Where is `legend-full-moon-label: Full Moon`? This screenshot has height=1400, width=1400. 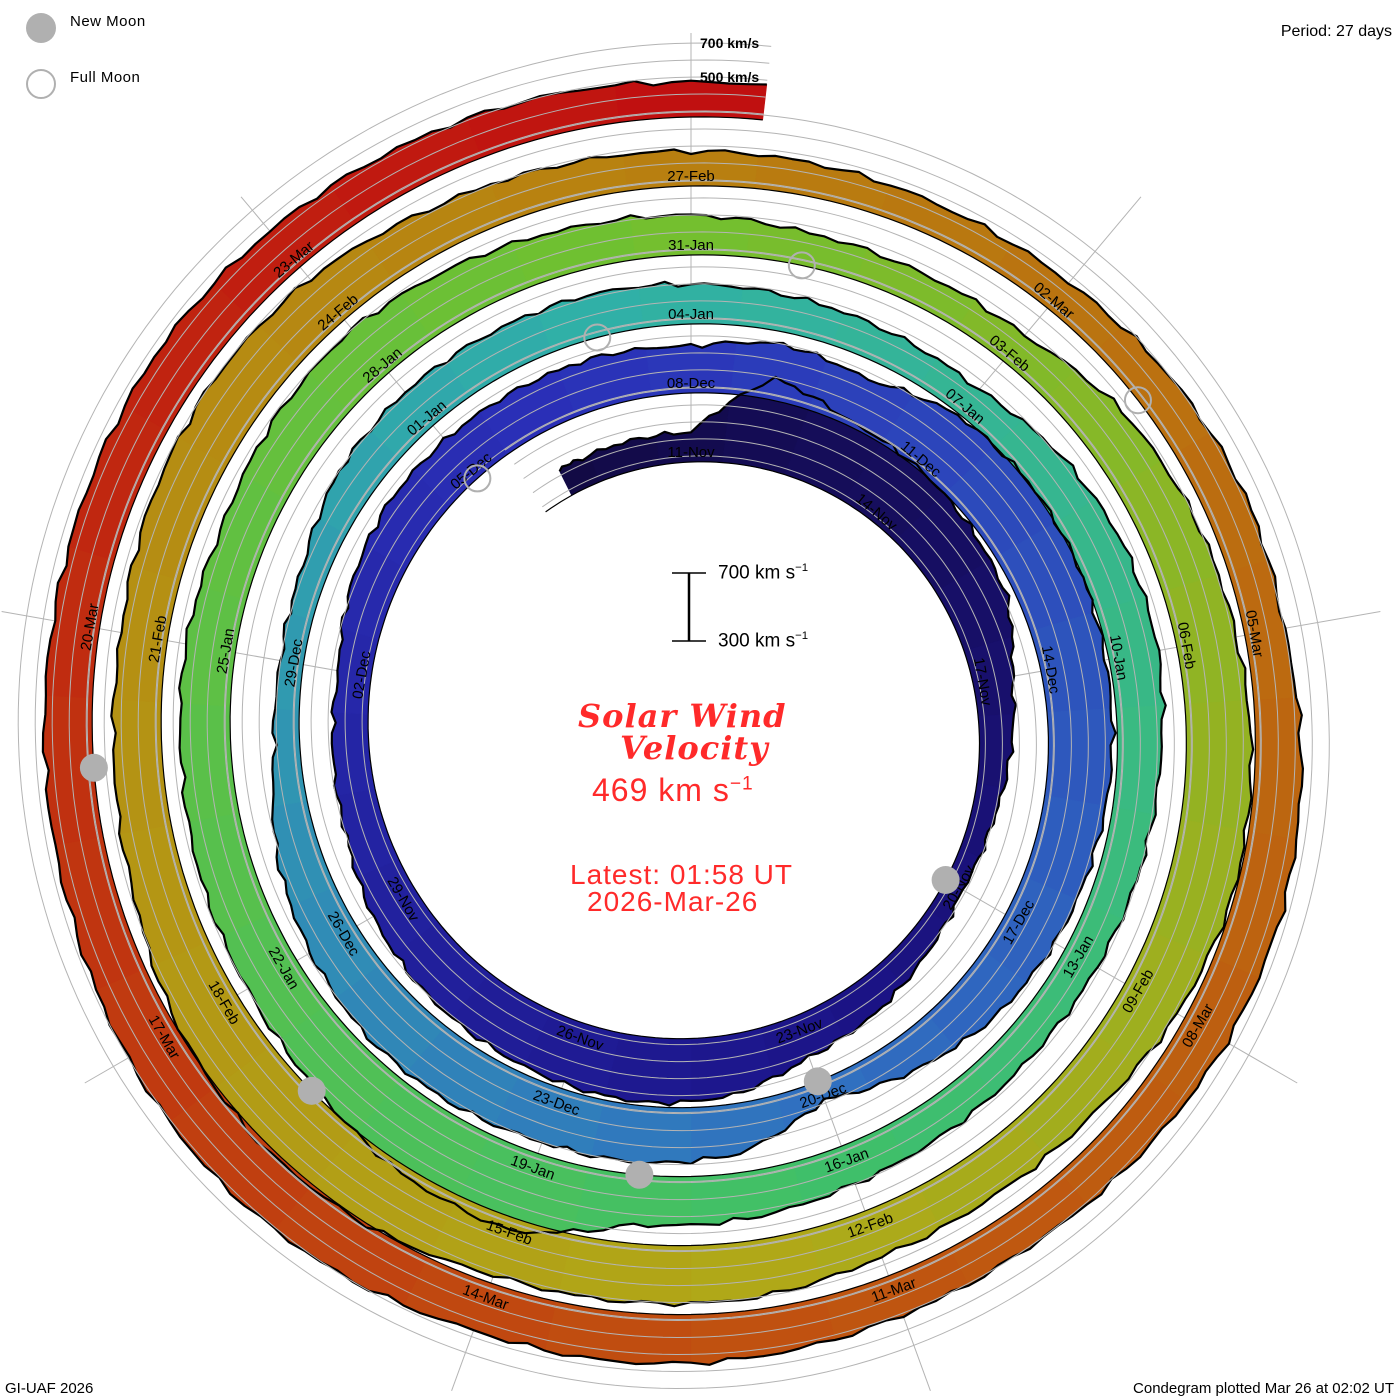 legend-full-moon-label: Full Moon is located at coordinates (105, 77).